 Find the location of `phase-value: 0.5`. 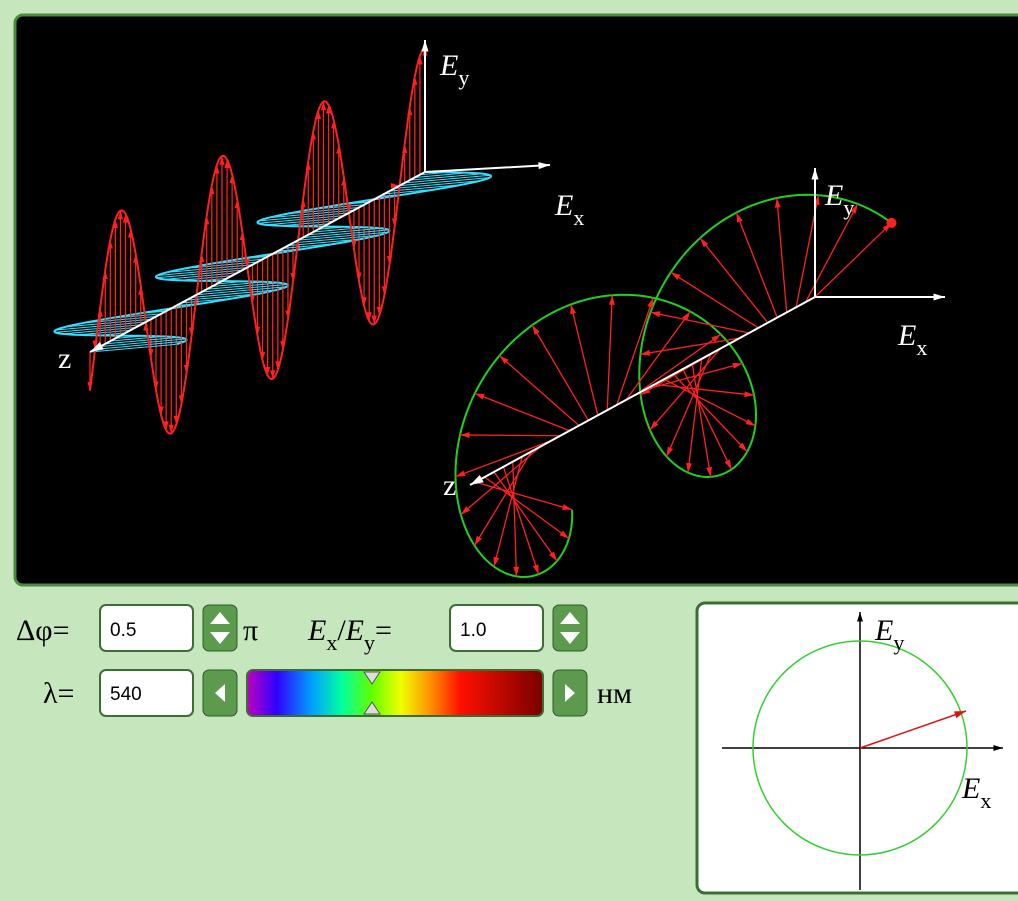

phase-value: 0.5 is located at coordinates (123, 630).